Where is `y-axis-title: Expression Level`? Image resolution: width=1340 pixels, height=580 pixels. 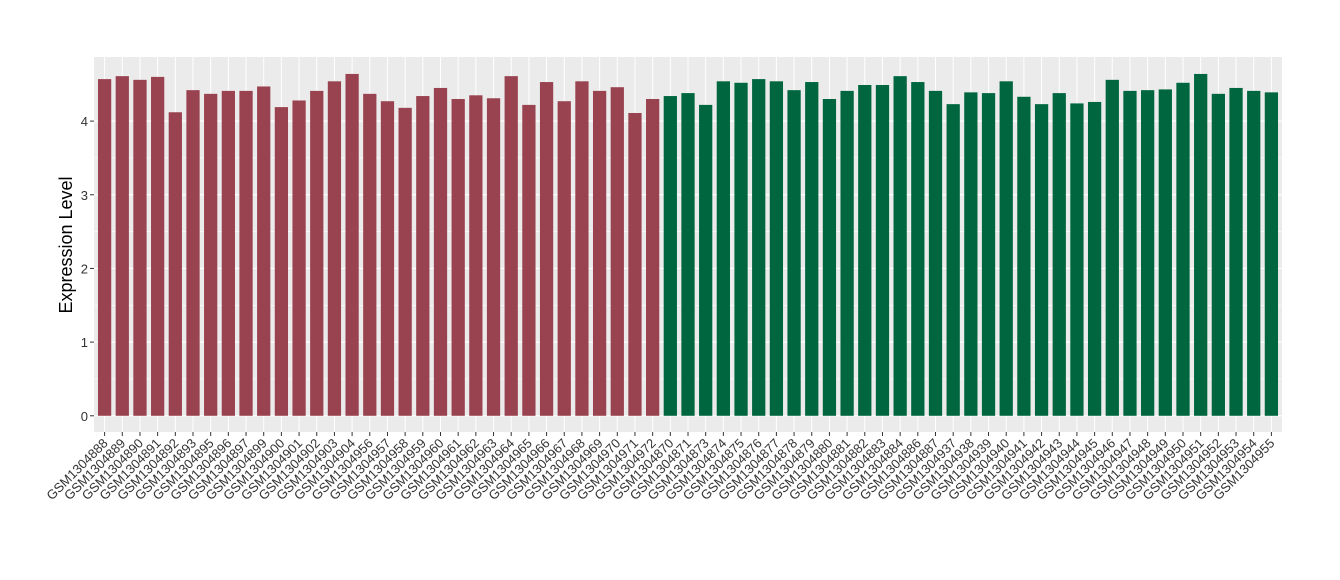
y-axis-title: Expression Level is located at coordinates (66, 244).